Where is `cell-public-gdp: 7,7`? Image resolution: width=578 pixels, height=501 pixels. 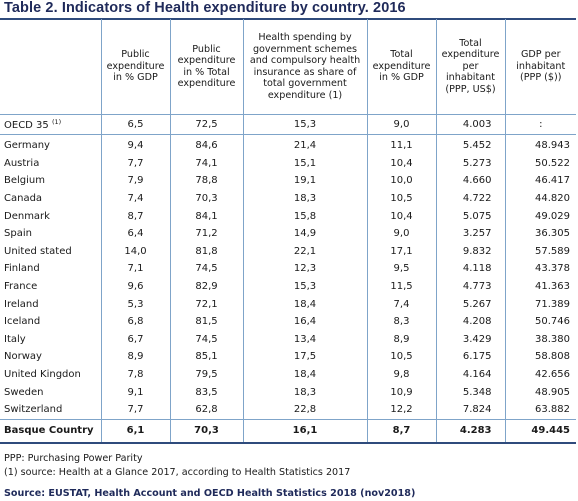 cell-public-gdp: 7,7 is located at coordinates (135, 163).